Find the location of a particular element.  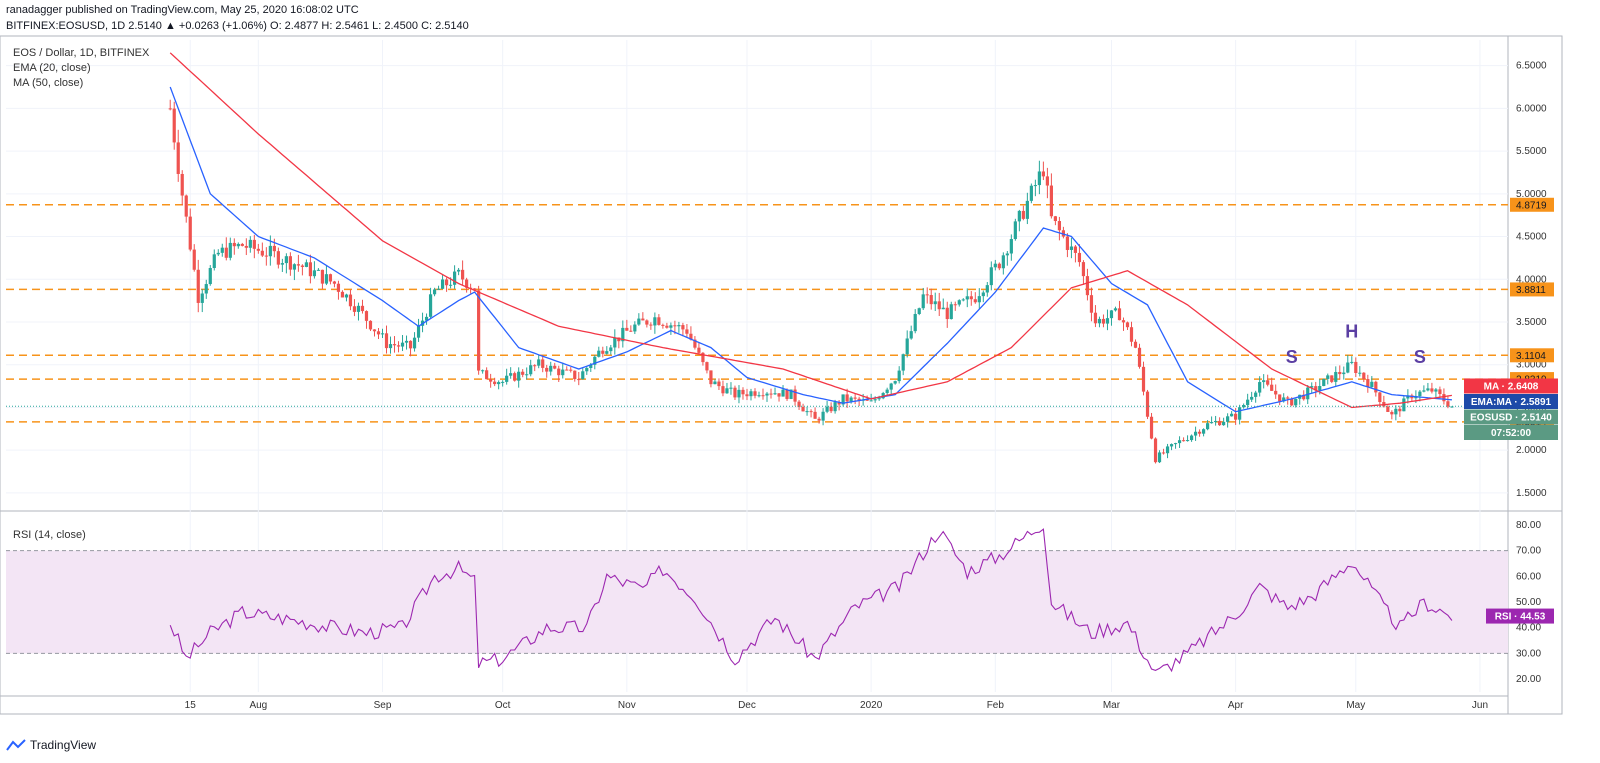

x-tick-label: Apr is located at coordinates (1236, 705).